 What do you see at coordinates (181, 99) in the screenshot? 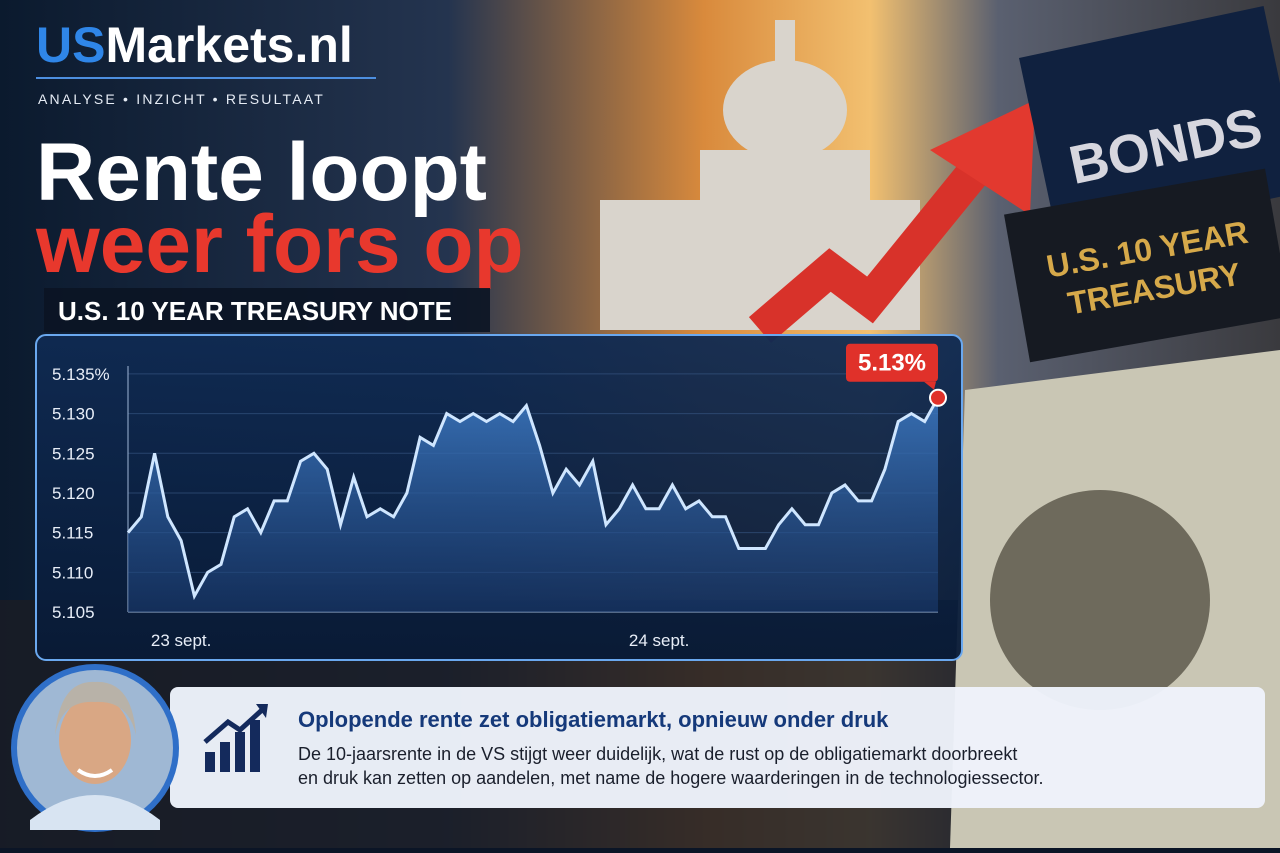
I see `tagline: ANALYSE • INZICHT • RESULTAAT` at bounding box center [181, 99].